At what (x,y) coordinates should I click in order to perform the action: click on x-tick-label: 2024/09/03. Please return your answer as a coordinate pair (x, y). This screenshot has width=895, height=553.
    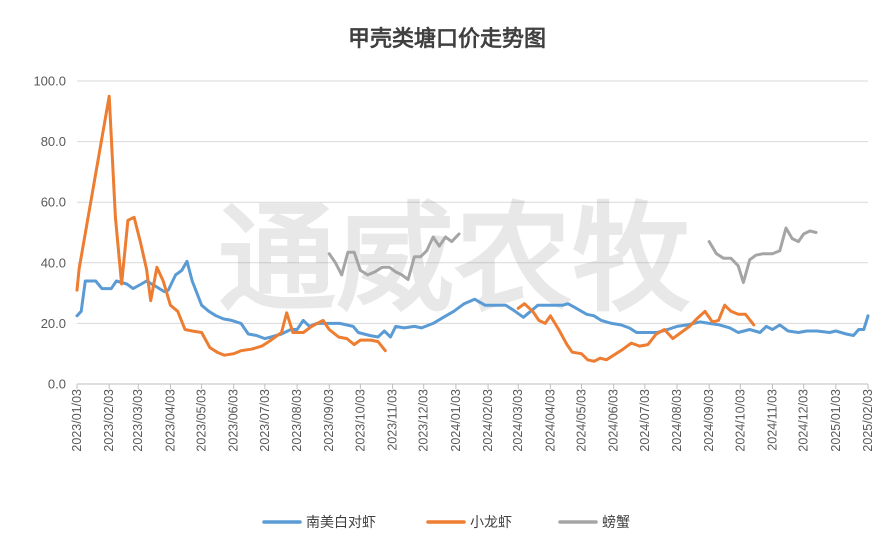
    Looking at the image, I should click on (709, 420).